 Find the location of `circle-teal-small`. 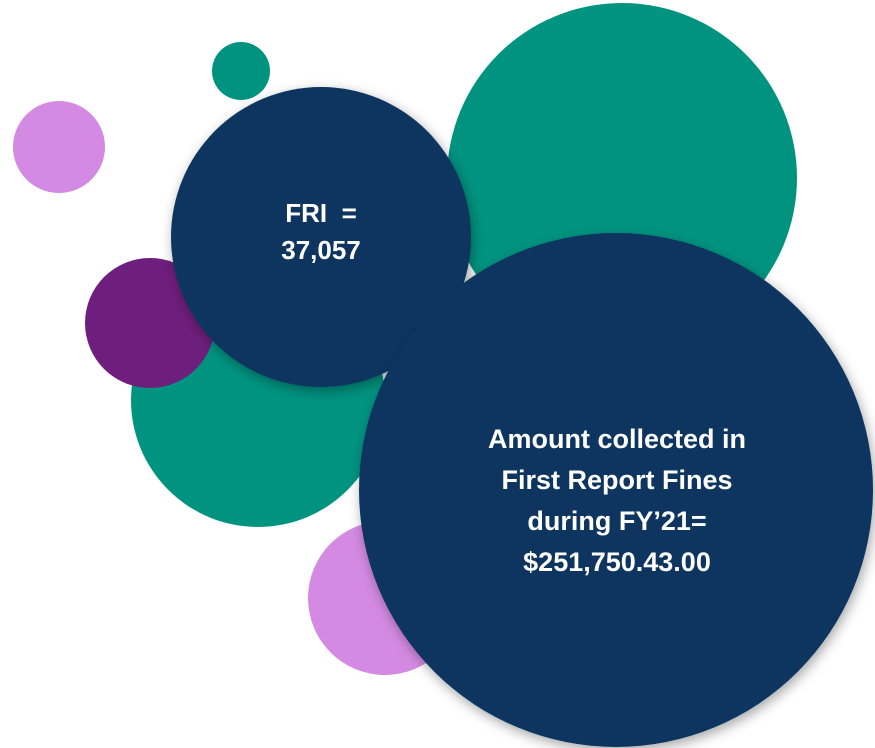

circle-teal-small is located at coordinates (241, 71).